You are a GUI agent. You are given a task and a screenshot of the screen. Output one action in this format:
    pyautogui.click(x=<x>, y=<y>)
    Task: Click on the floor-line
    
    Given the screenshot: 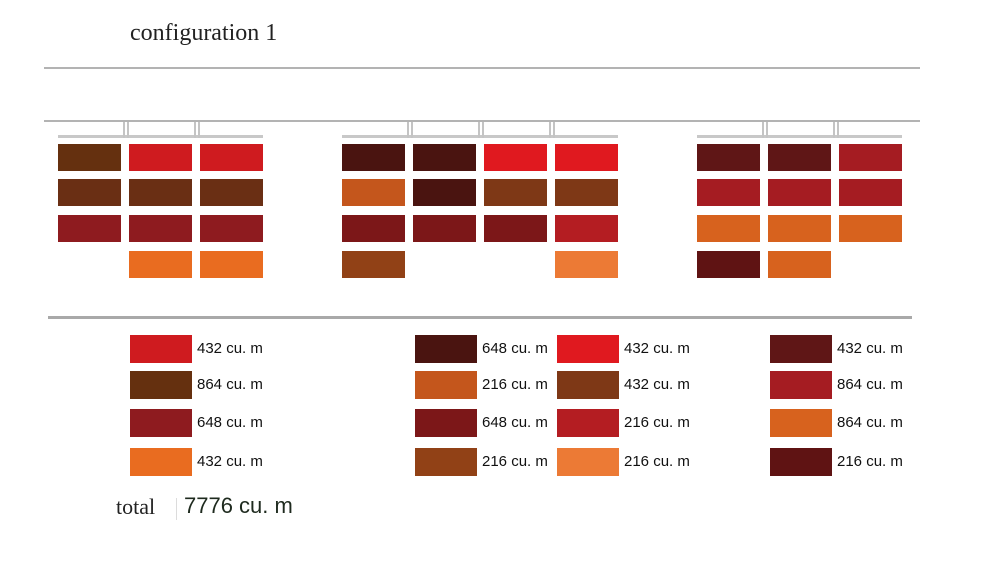 What is the action you would take?
    pyautogui.click(x=480, y=317)
    